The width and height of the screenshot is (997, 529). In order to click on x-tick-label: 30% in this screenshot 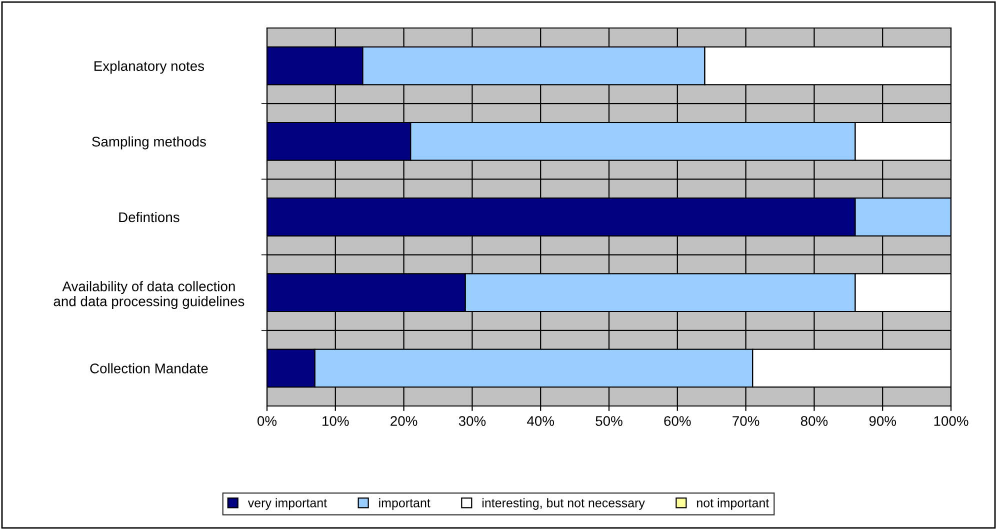, I will do `click(472, 421)`.